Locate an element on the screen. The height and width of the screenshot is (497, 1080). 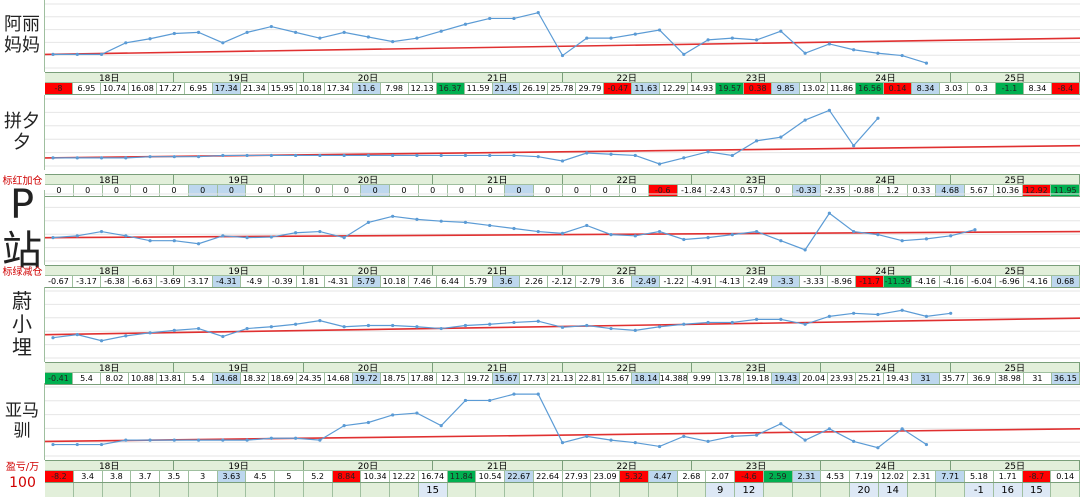
value-cell: -3.33 is located at coordinates (814, 281).